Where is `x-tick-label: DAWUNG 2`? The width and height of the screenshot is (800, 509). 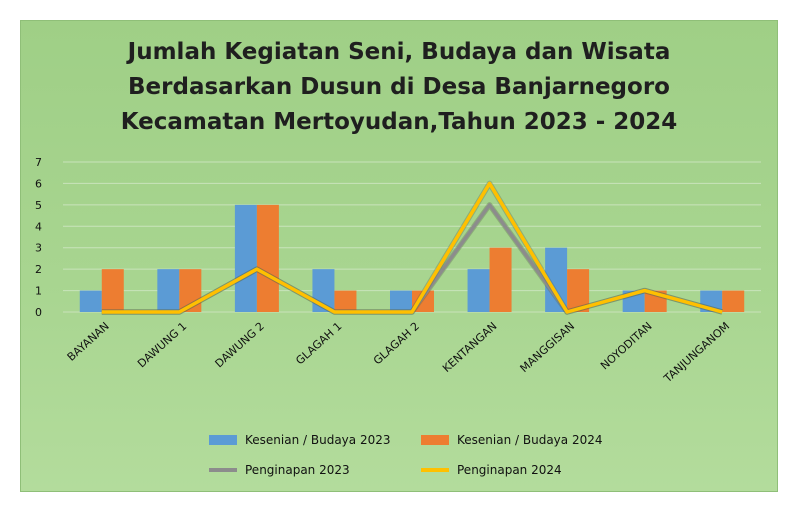
x-tick-label: DAWUNG 2 is located at coordinates (240, 345).